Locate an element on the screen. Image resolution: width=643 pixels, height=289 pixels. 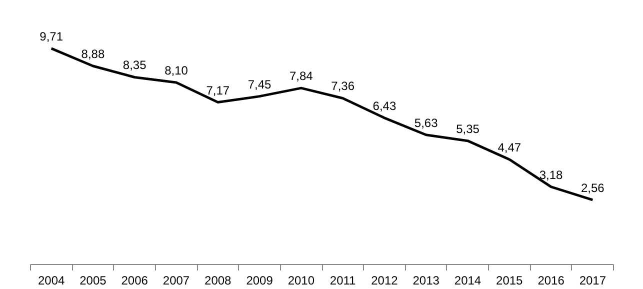
data-label: 5,63 is located at coordinates (426, 123).